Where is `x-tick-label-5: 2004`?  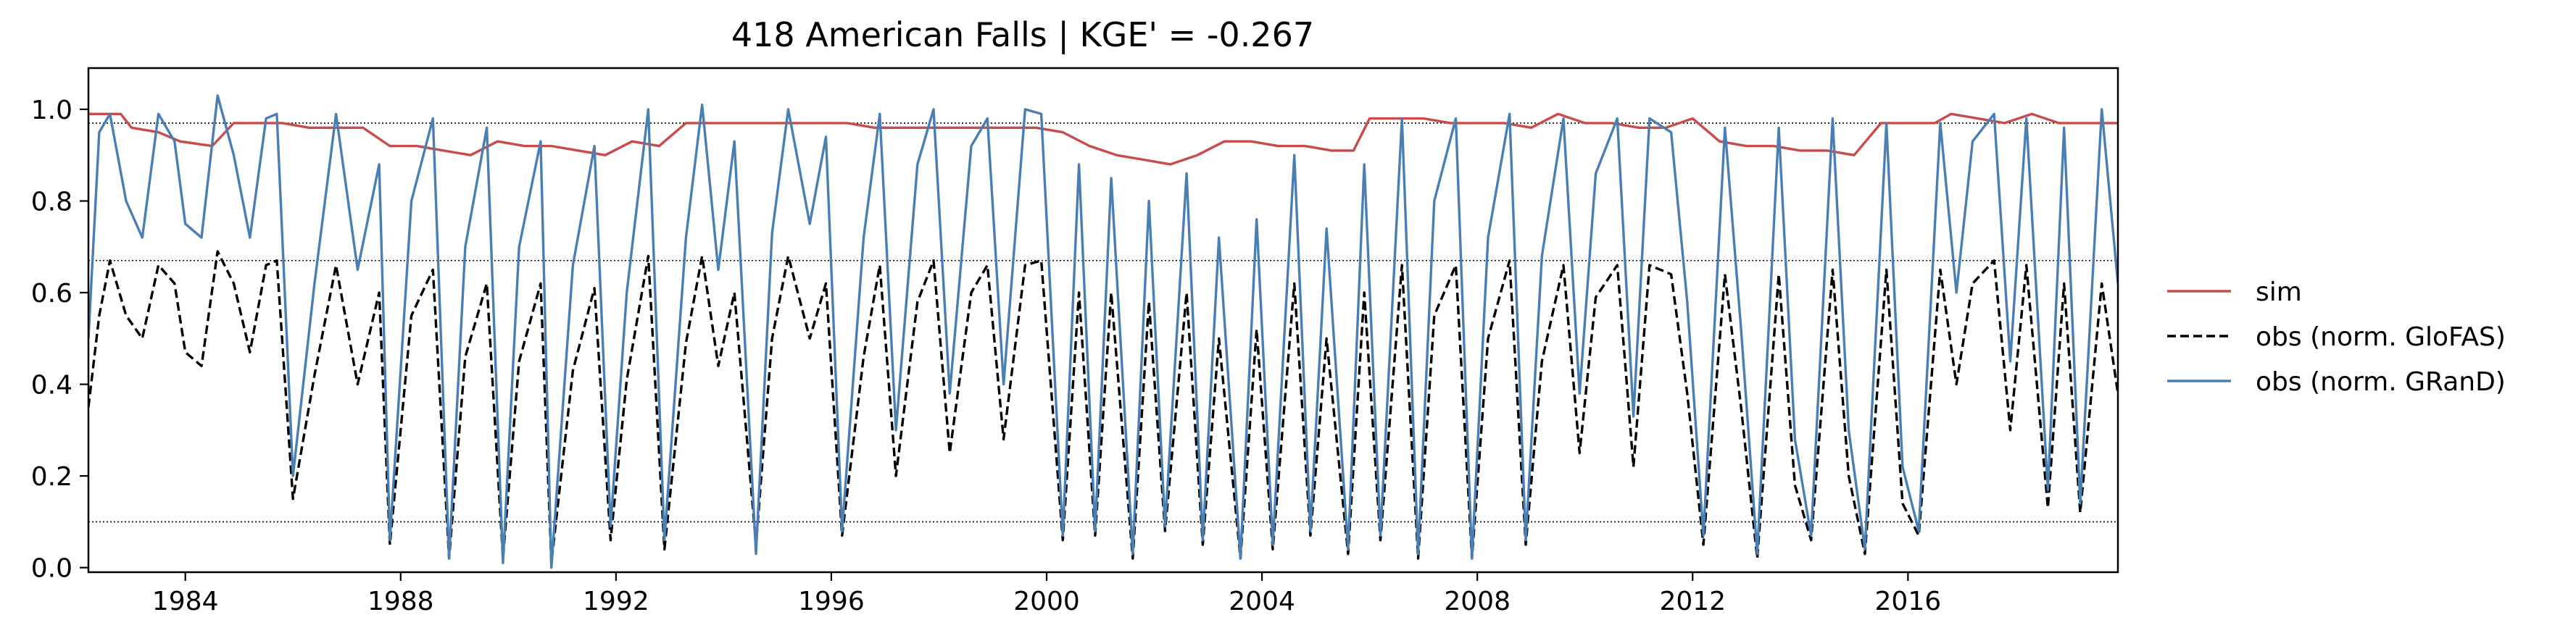 x-tick-label-5: 2004 is located at coordinates (1262, 601).